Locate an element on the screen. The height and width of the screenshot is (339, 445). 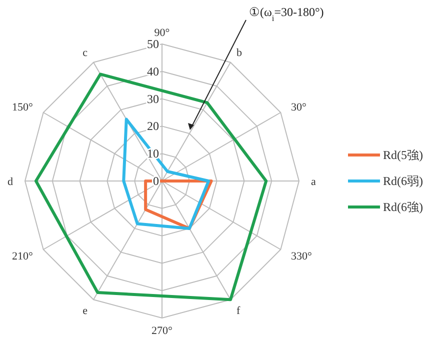
text: ①(ω$_{i}$=30-180°) is located at coordinates (286, 13).